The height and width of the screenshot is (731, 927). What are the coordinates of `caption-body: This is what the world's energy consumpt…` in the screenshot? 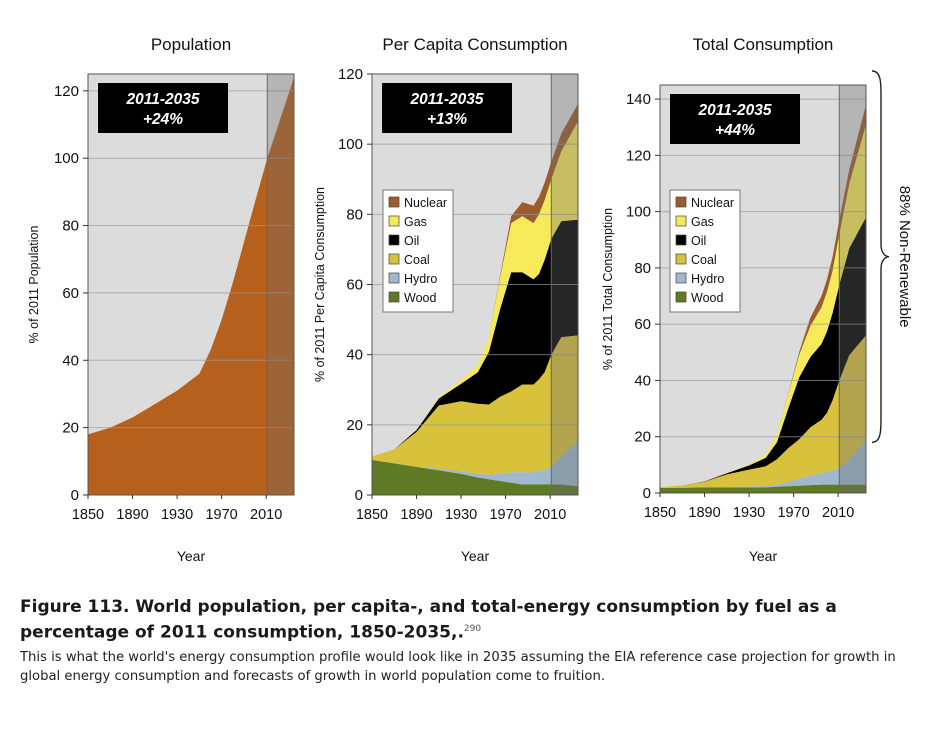 It's located at (458, 666).